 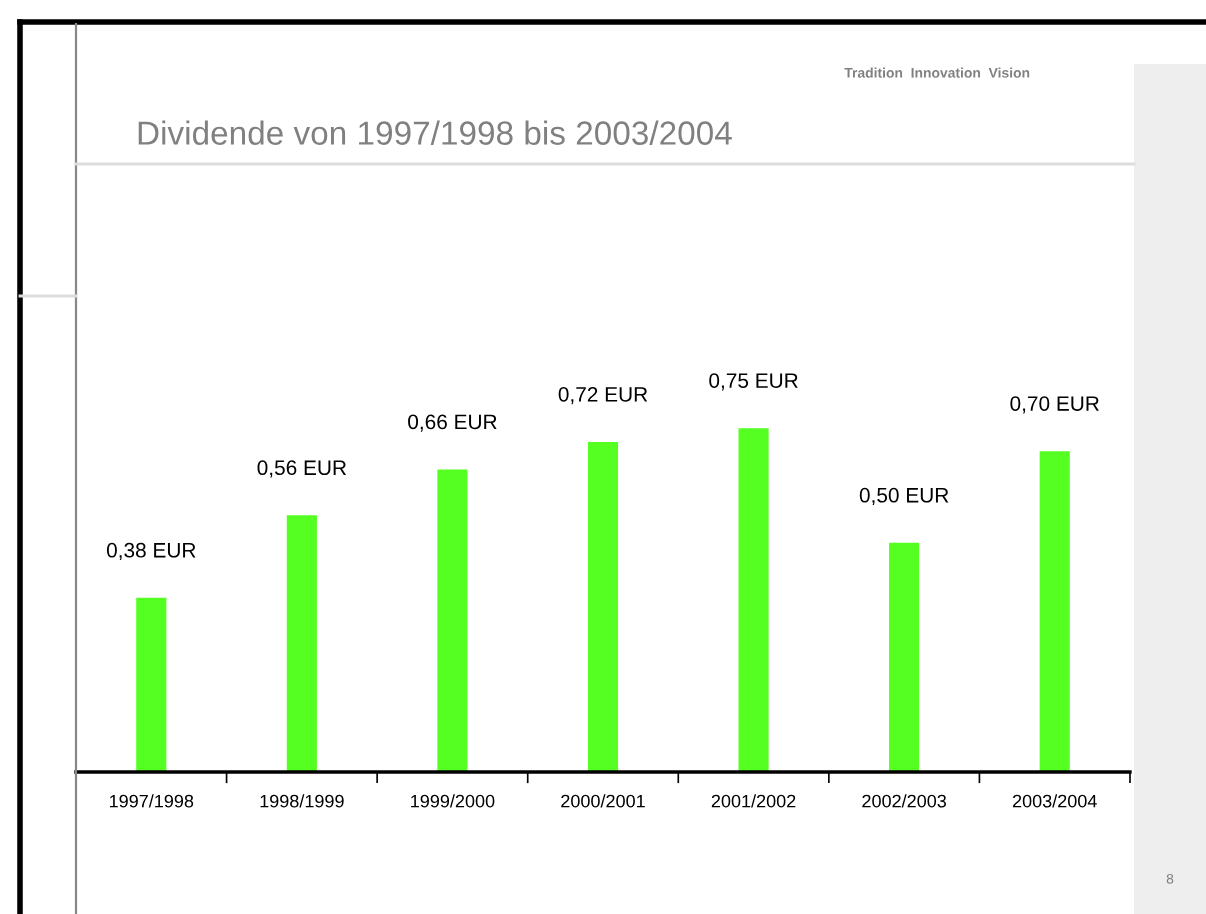 What do you see at coordinates (151, 801) in the screenshot?
I see `x-tick-label: 1997/1998` at bounding box center [151, 801].